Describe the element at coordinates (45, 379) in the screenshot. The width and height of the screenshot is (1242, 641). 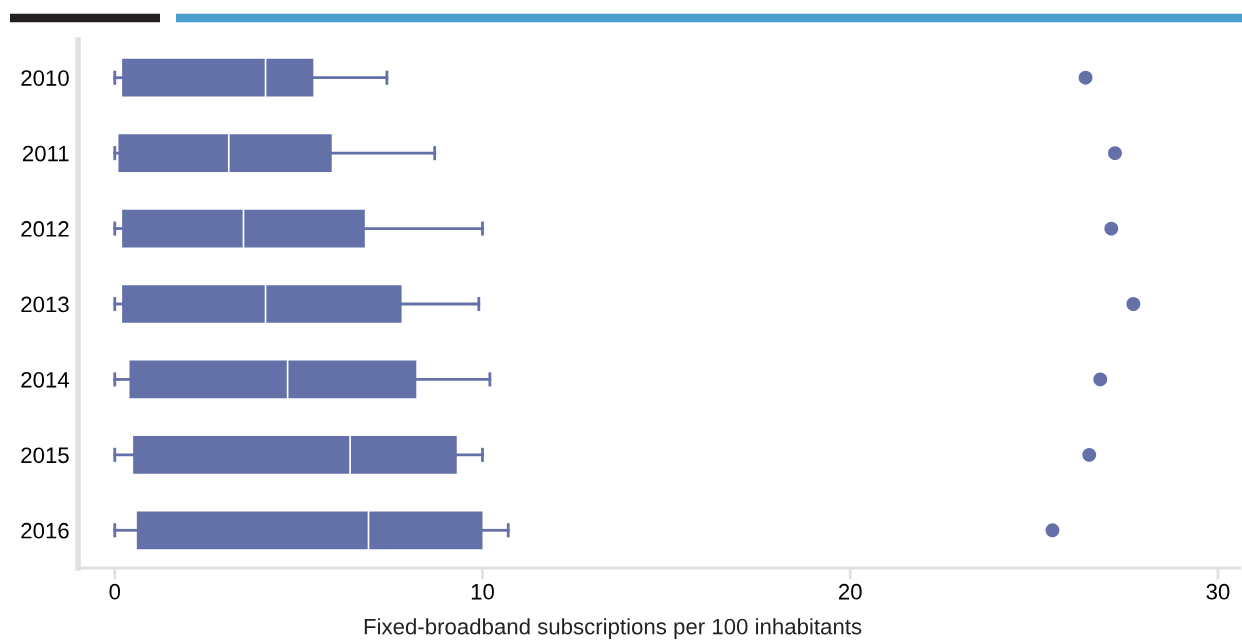
I see `y-tick-label: 2014` at that location.